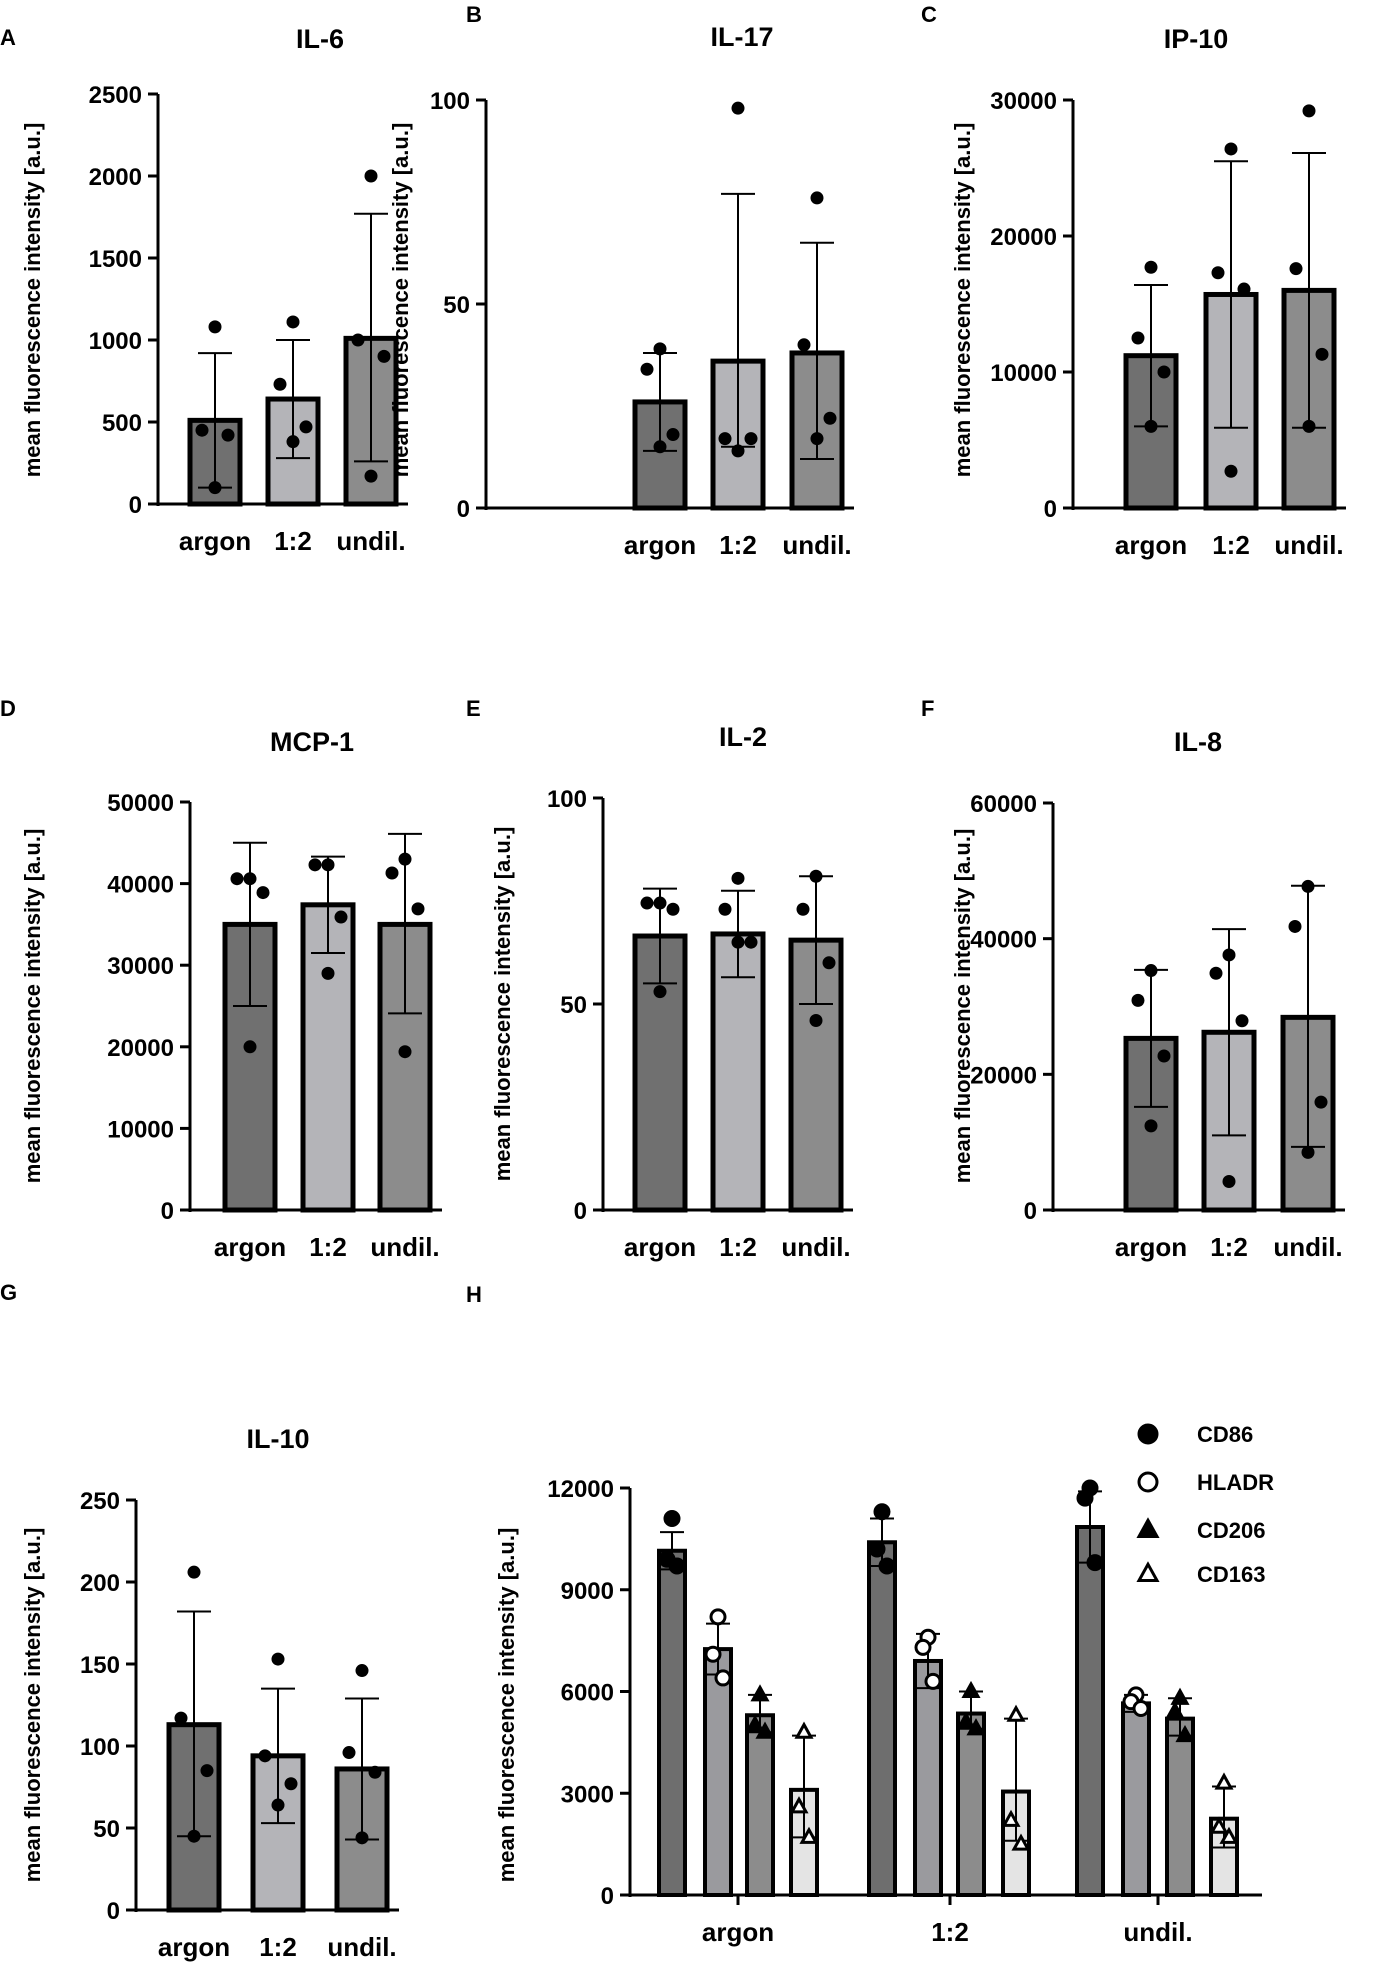  Describe the element at coordinates (115, 95) in the screenshot. I see `y-tick-label: 2500` at that location.